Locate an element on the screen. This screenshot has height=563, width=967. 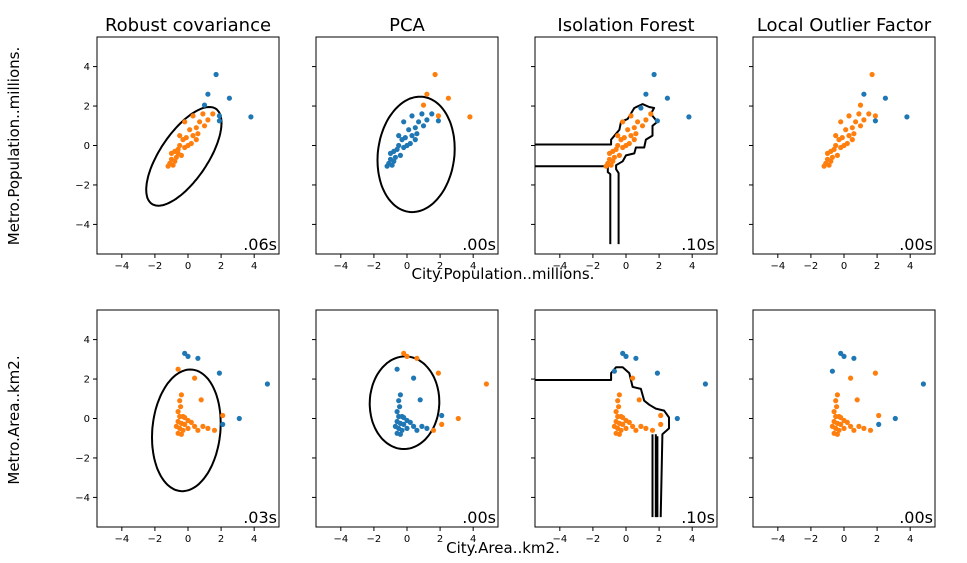
fit-time-label: .10s is located at coordinates (698, 244).